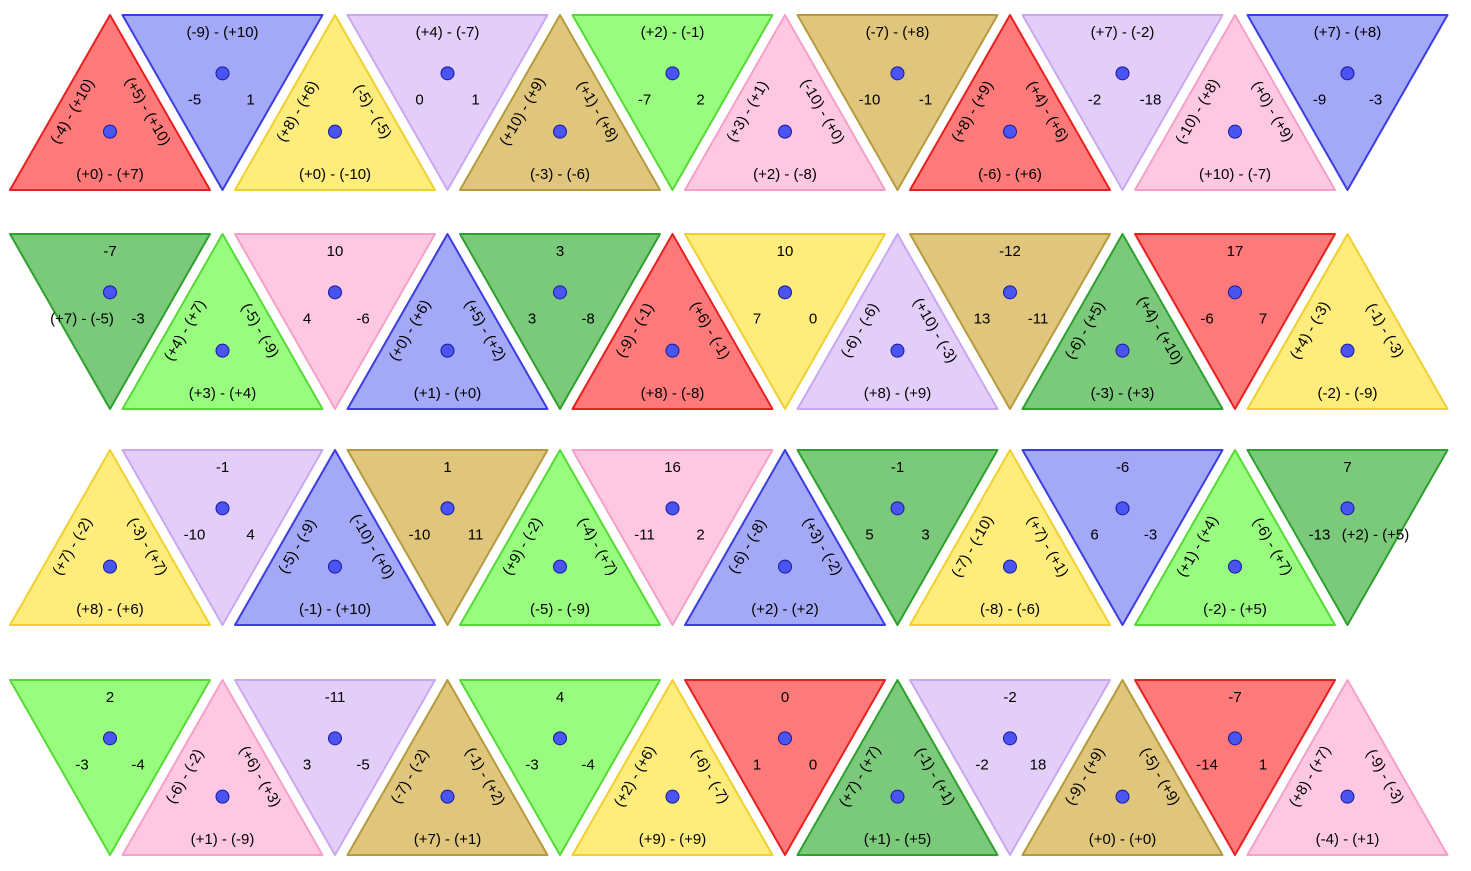  I want to click on puzzle-triangle-r3-8: -1 3 5, so click(897, 537).